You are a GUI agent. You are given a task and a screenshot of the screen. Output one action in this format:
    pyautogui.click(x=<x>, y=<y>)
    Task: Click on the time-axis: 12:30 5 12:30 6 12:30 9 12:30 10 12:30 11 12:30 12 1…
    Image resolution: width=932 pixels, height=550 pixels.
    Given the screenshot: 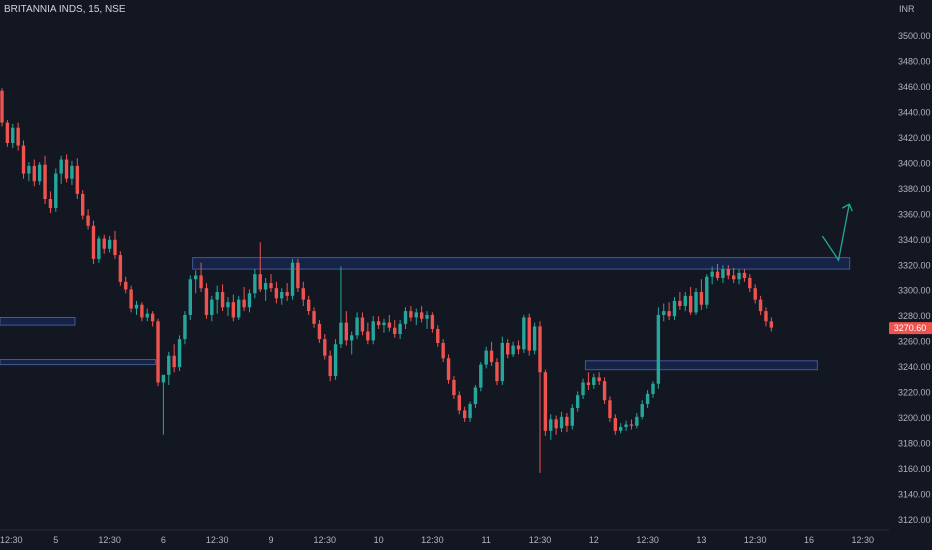 What is the action you would take?
    pyautogui.click(x=466, y=539)
    